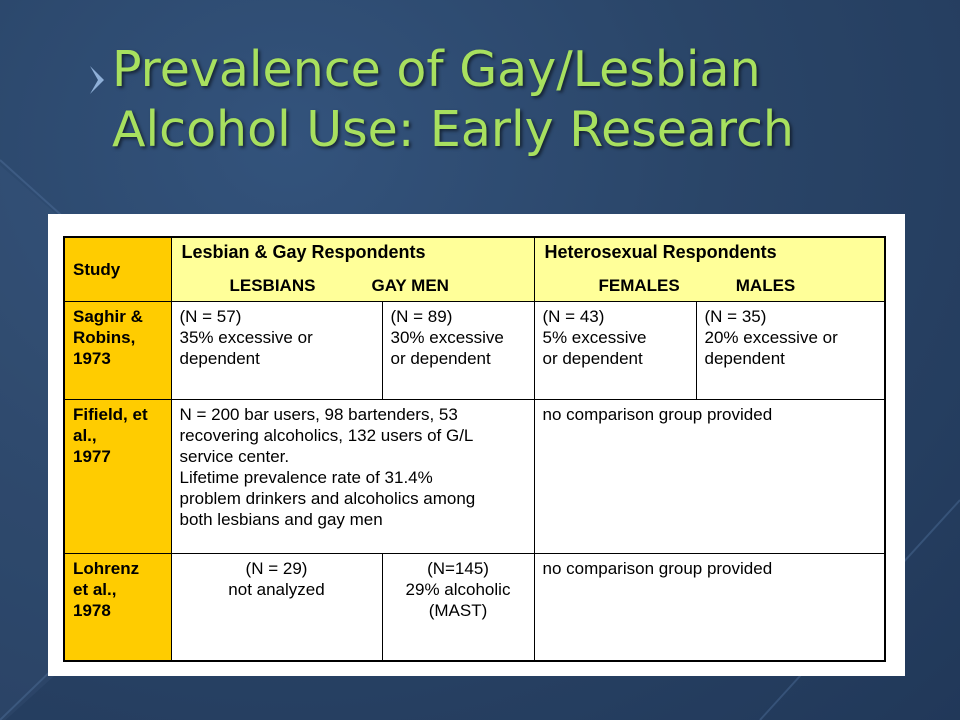 Image resolution: width=960 pixels, height=720 pixels. I want to click on study-header: Study, so click(117, 269).